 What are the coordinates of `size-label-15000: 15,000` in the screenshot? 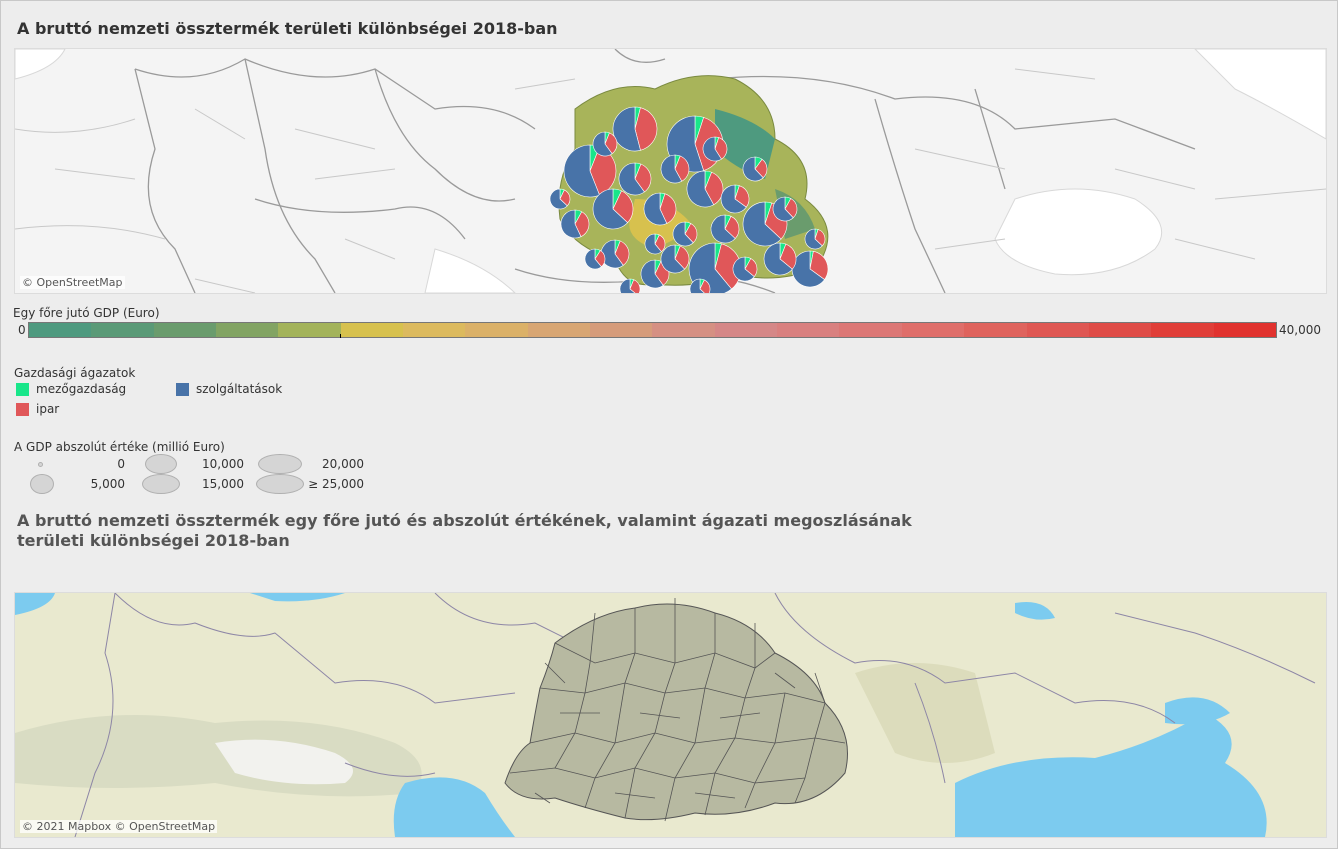 It's located at (223, 484).